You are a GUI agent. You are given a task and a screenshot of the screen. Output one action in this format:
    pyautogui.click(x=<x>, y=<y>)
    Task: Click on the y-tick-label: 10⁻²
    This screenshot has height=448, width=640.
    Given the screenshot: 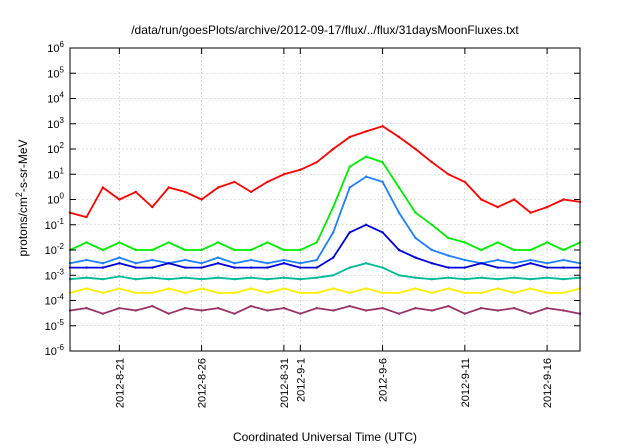 What is the action you would take?
    pyautogui.click(x=55, y=249)
    